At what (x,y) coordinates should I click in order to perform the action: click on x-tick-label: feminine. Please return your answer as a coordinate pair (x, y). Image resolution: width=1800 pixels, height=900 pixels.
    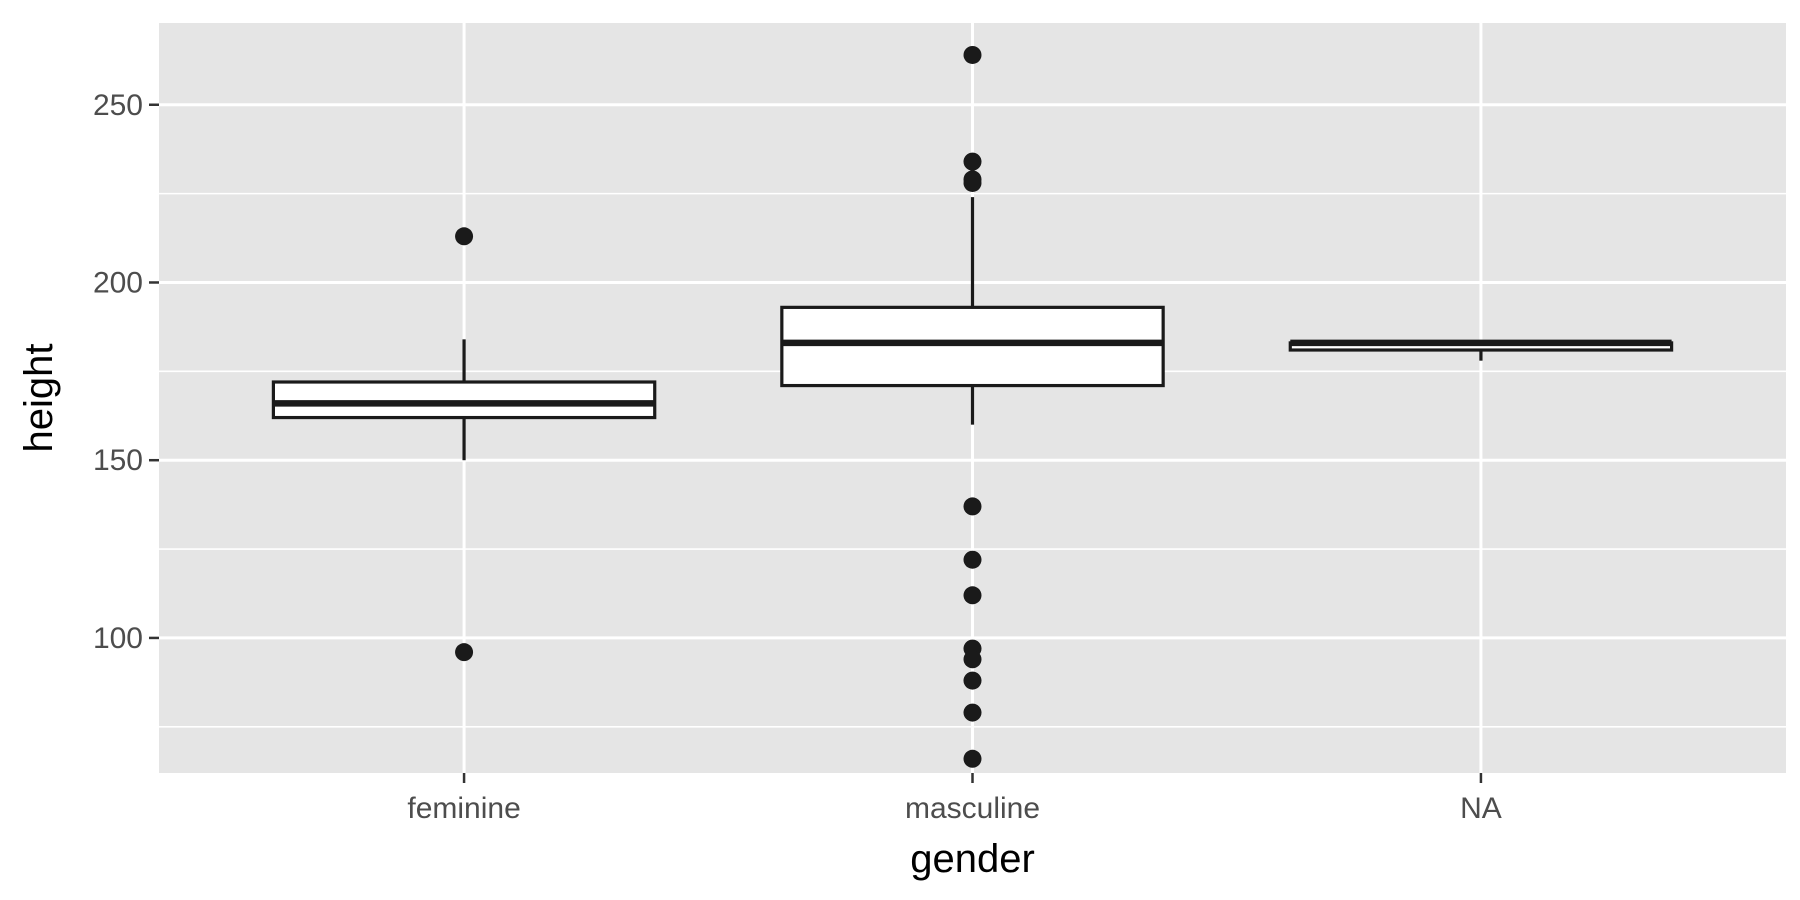
    Looking at the image, I should click on (463, 808).